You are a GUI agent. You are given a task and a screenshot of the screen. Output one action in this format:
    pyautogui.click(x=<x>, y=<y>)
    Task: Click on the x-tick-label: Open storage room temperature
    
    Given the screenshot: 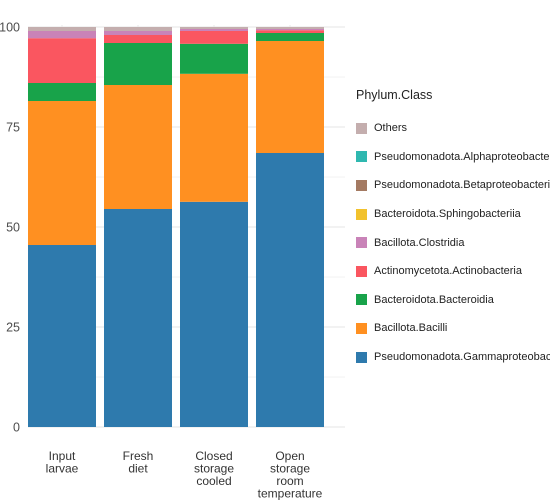 What is the action you would take?
    pyautogui.click(x=290, y=475)
    